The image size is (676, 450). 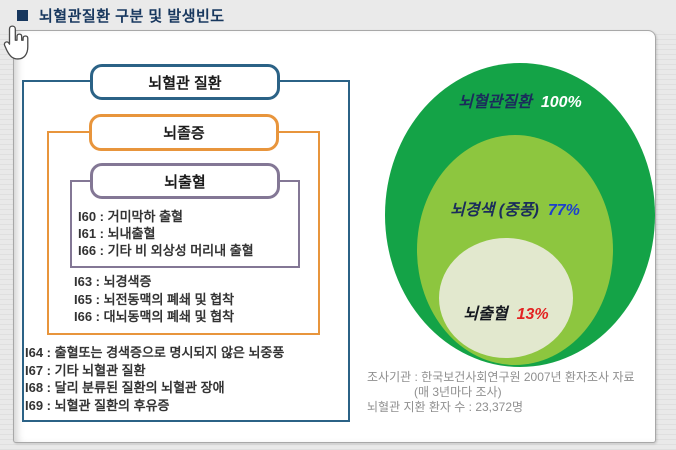 What do you see at coordinates (445, 407) in the screenshot?
I see `source-line: 뇌혈관 지환 환자 수 : 23,372명` at bounding box center [445, 407].